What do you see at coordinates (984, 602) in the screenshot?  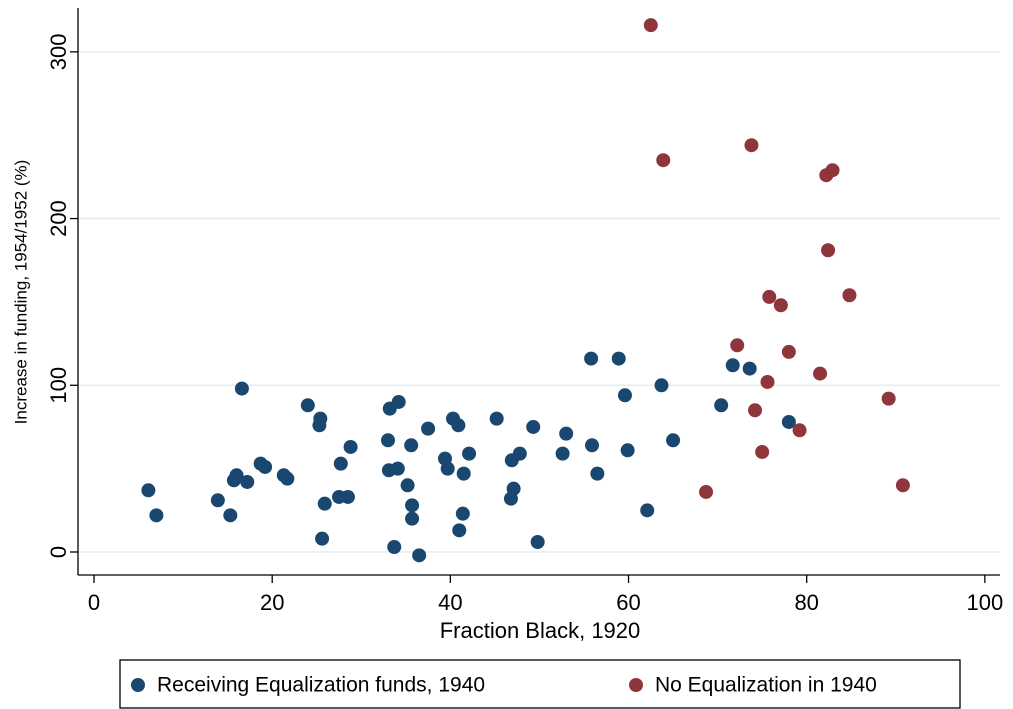 I see `x-tick-label: 100` at bounding box center [984, 602].